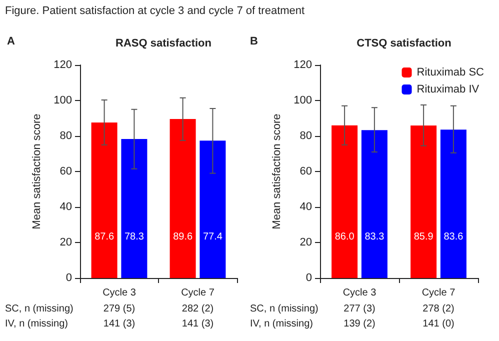 This screenshot has height=341, width=499. Describe the element at coordinates (119, 309) in the screenshot. I see `text: 279 (5)` at that location.